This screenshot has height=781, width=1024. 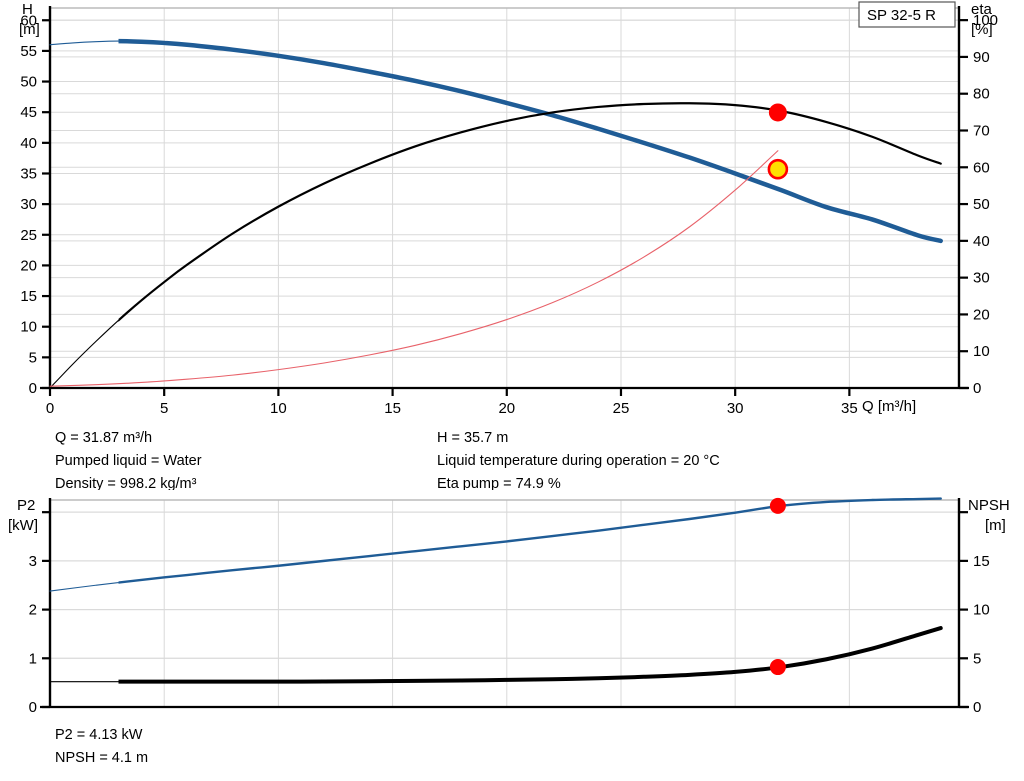 I want to click on tick-label-left: 45, so click(x=28, y=112).